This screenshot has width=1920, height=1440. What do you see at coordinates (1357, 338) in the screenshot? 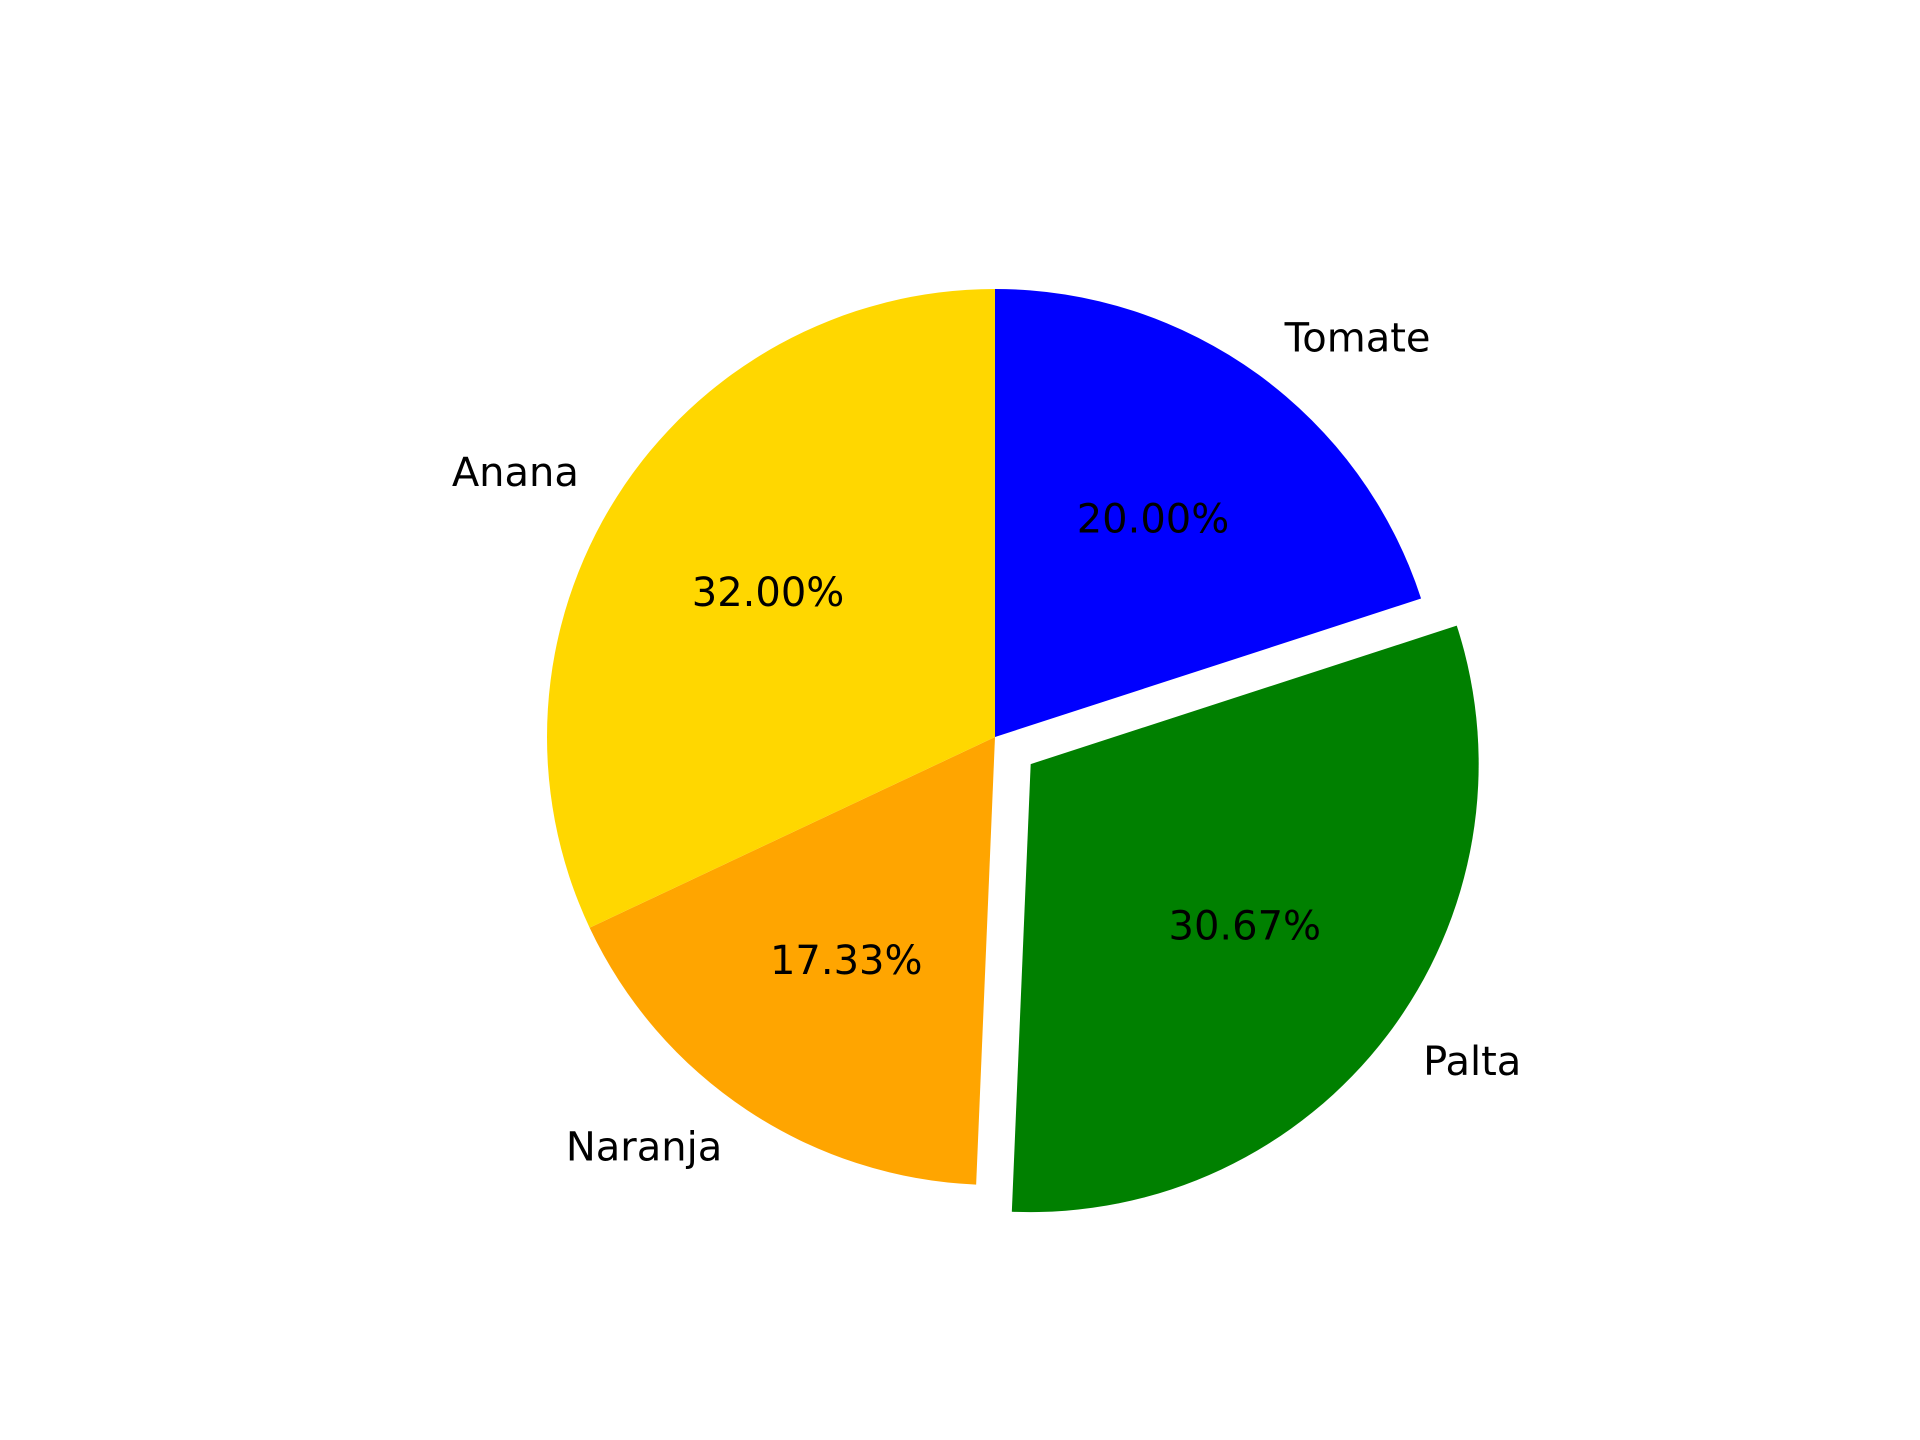
I see `slice-label-tomate: Tomate` at bounding box center [1357, 338].